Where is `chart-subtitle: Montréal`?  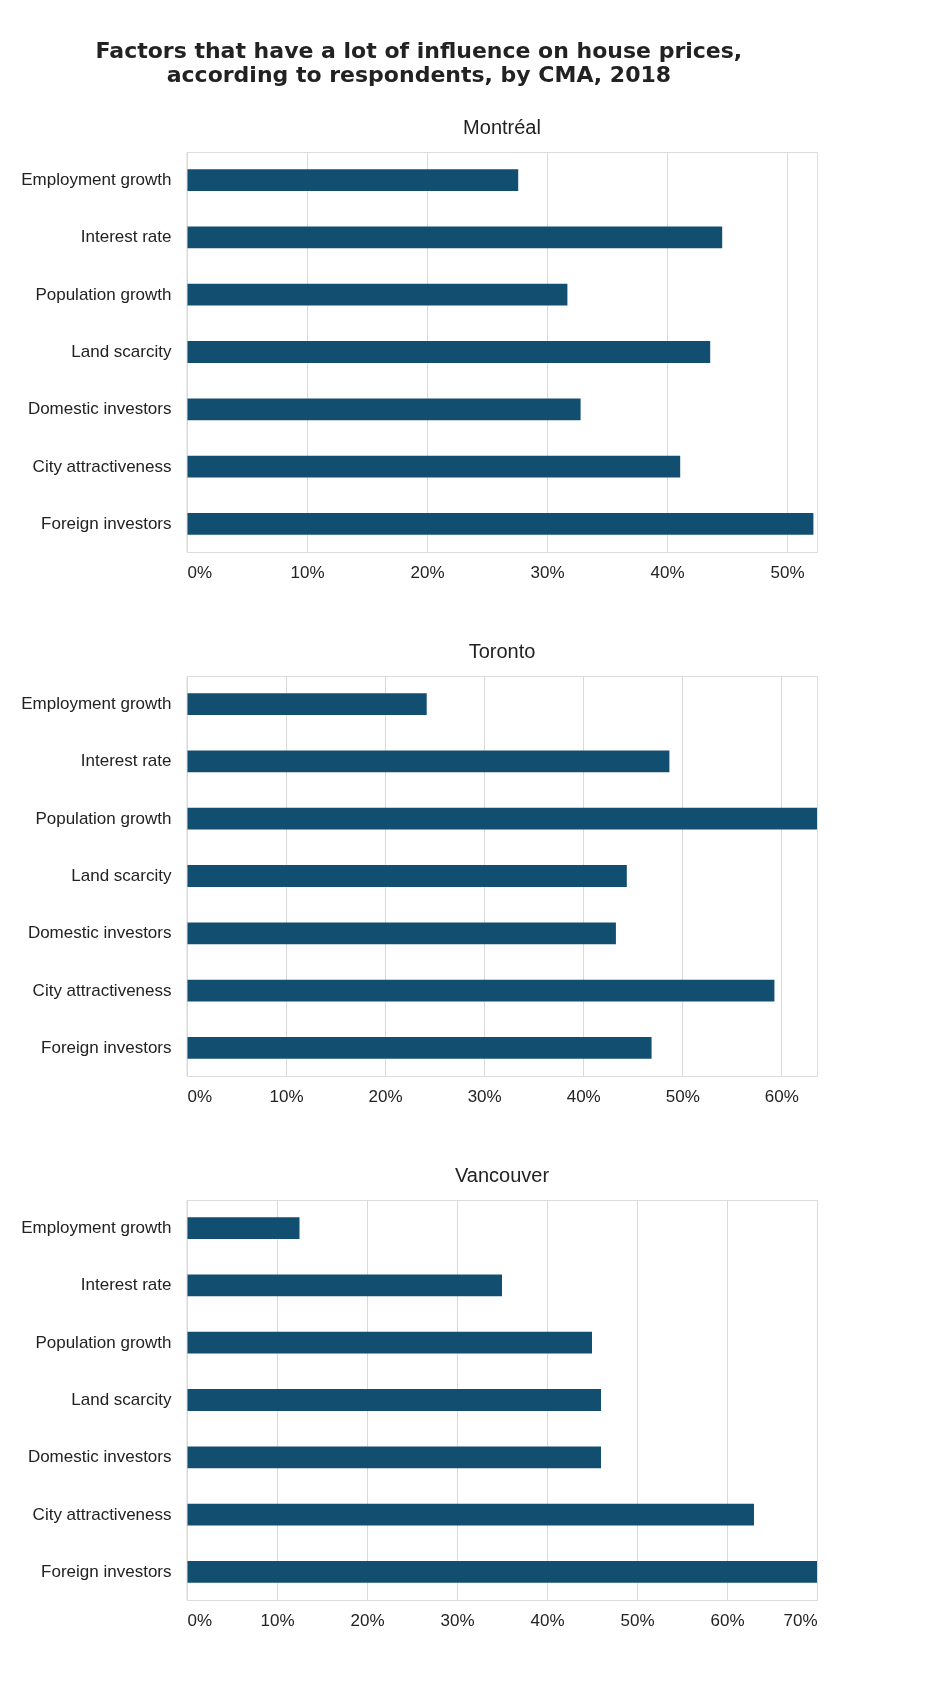
chart-subtitle: Montréal is located at coordinates (502, 126).